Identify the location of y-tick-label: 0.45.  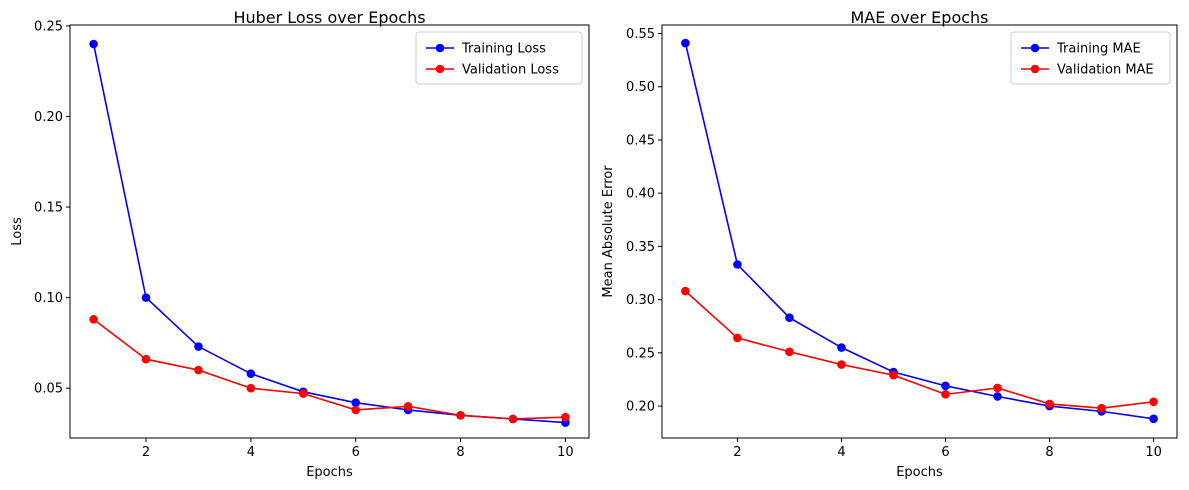
(640, 140).